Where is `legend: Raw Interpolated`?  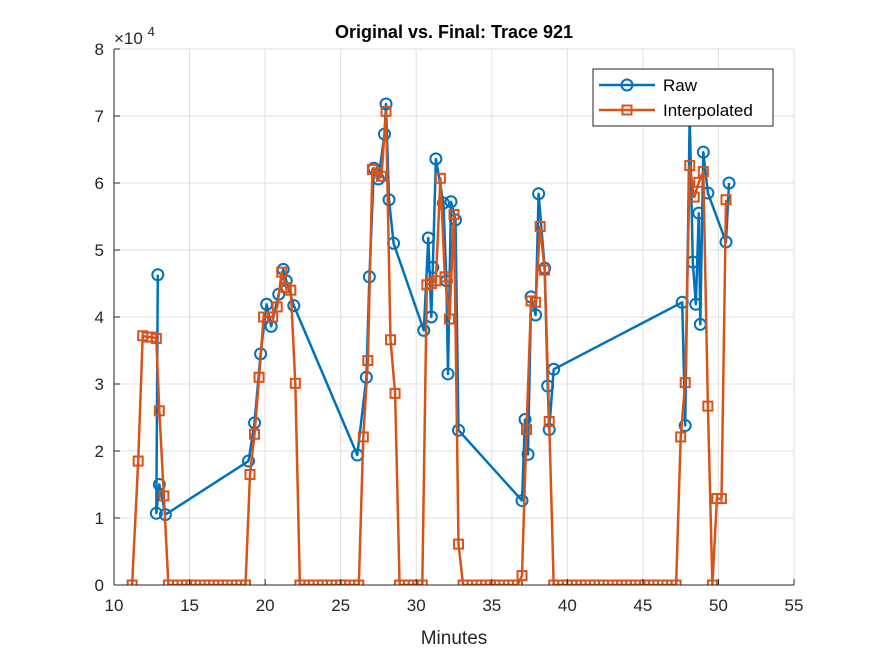
legend: Raw Interpolated is located at coordinates (683, 97).